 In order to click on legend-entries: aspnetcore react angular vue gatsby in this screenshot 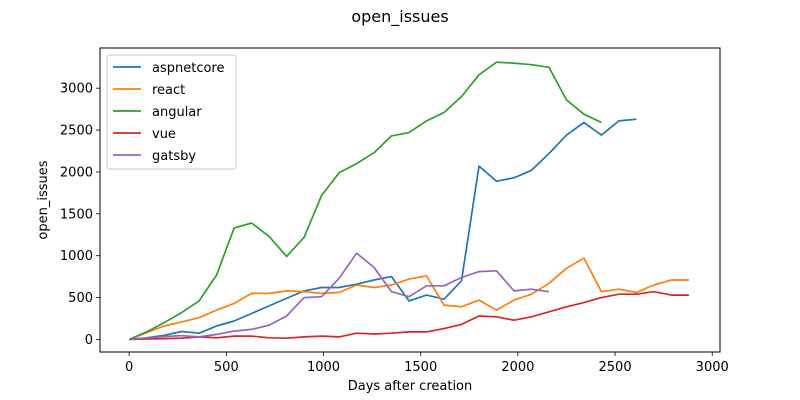, I will do `click(168, 112)`.